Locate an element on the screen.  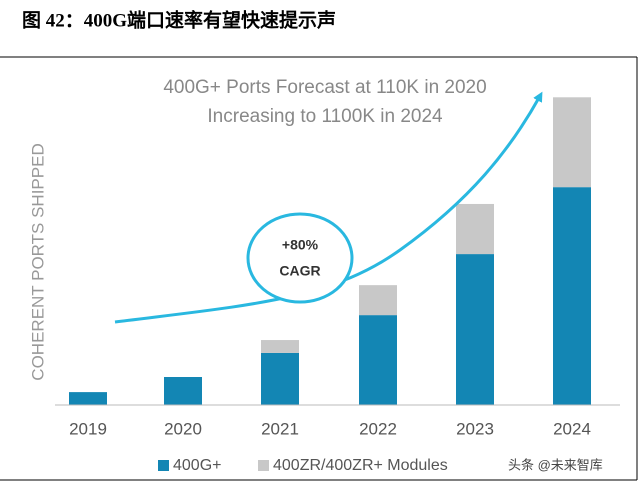
cagr-circle is located at coordinates (300, 258).